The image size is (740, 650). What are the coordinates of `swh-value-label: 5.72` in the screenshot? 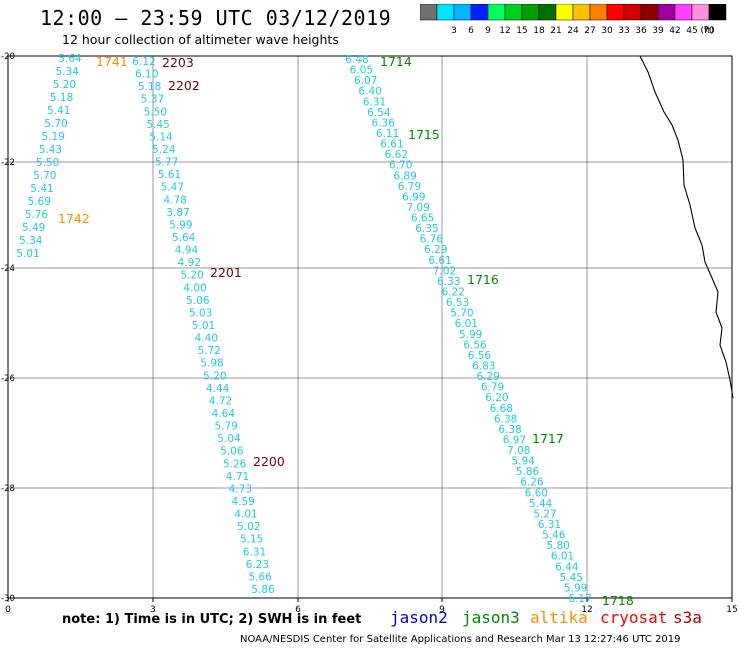 It's located at (208, 351).